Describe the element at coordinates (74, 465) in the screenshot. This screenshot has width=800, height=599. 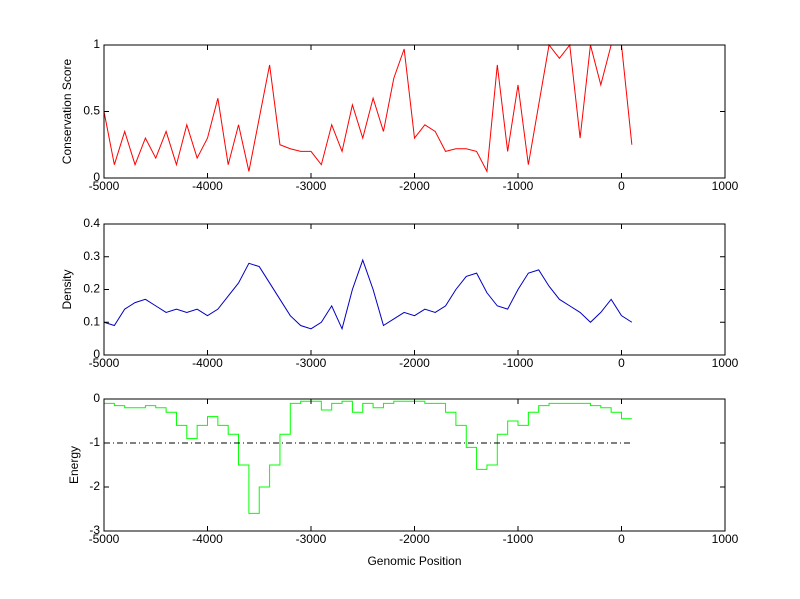
I see `y-axis-label: Energy` at that location.